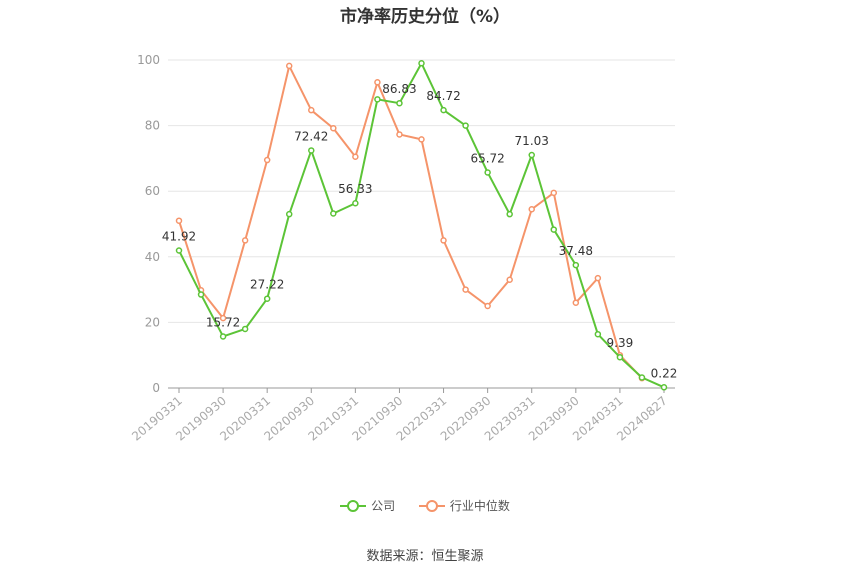 The height and width of the screenshot is (575, 850). What do you see at coordinates (152, 257) in the screenshot?
I see `y-tick-label: 40` at bounding box center [152, 257].